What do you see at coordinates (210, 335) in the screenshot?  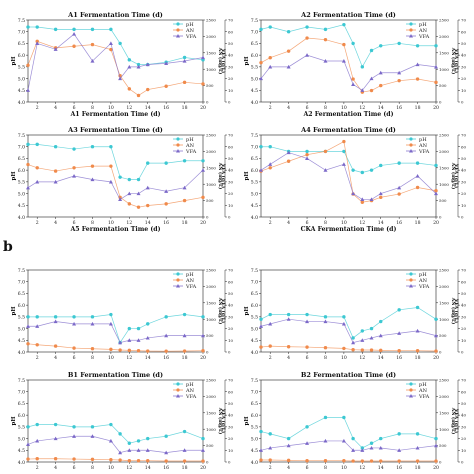 I see `an-tick-label: 500` at bounding box center [210, 335].